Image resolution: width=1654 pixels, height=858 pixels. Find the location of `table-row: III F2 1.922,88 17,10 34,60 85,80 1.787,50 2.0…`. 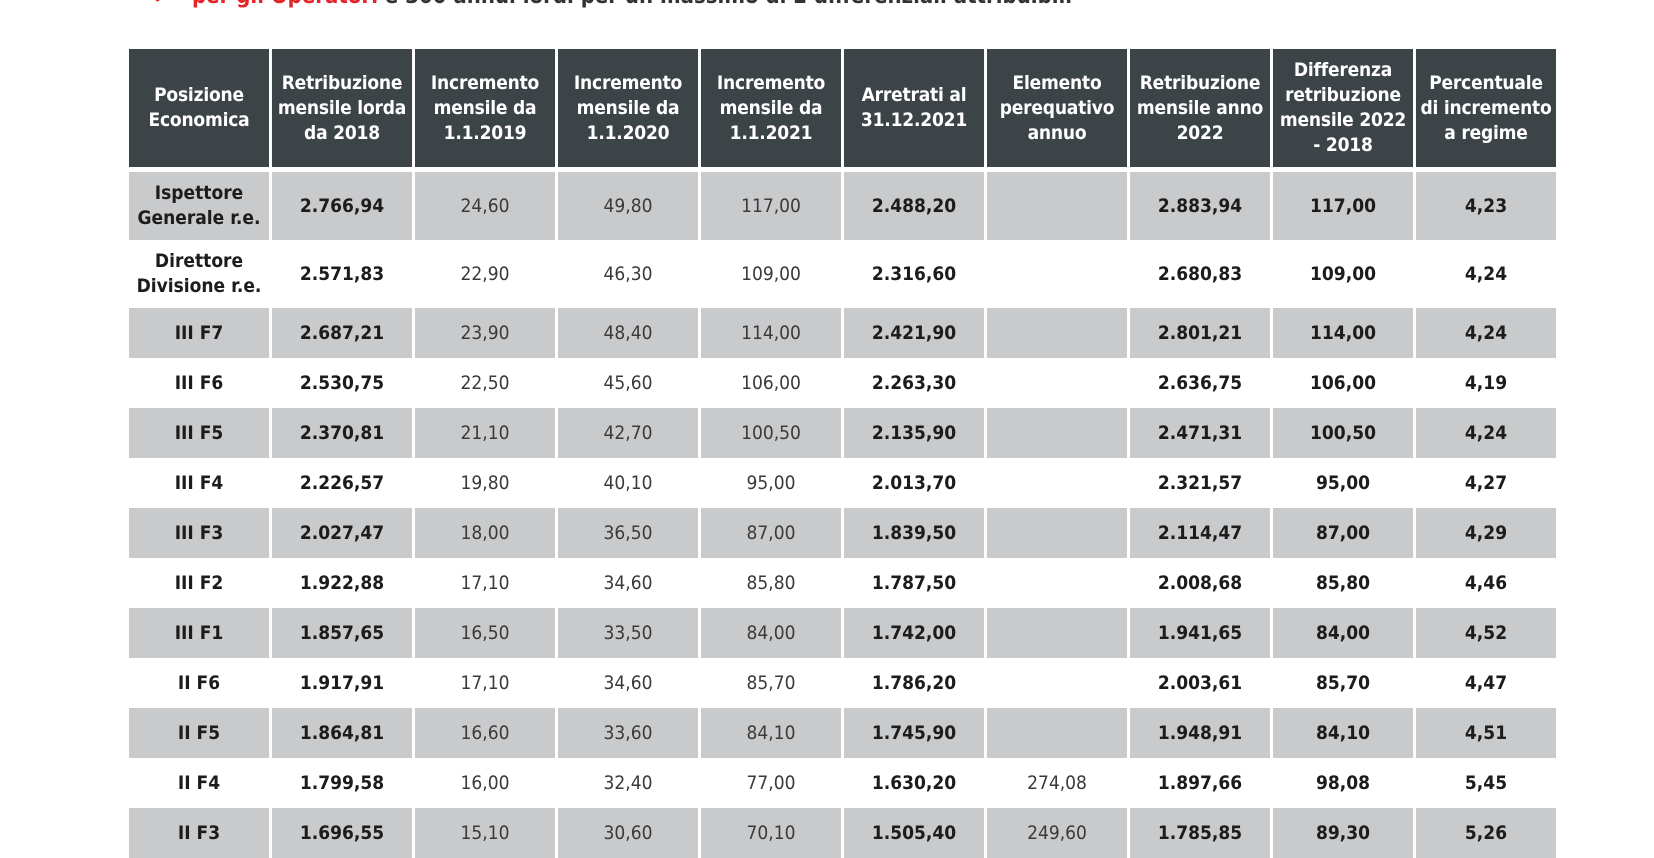

table-row: III F2 1.922,88 17,10 34,60 85,80 1.787,50 2.0… is located at coordinates (842, 583).